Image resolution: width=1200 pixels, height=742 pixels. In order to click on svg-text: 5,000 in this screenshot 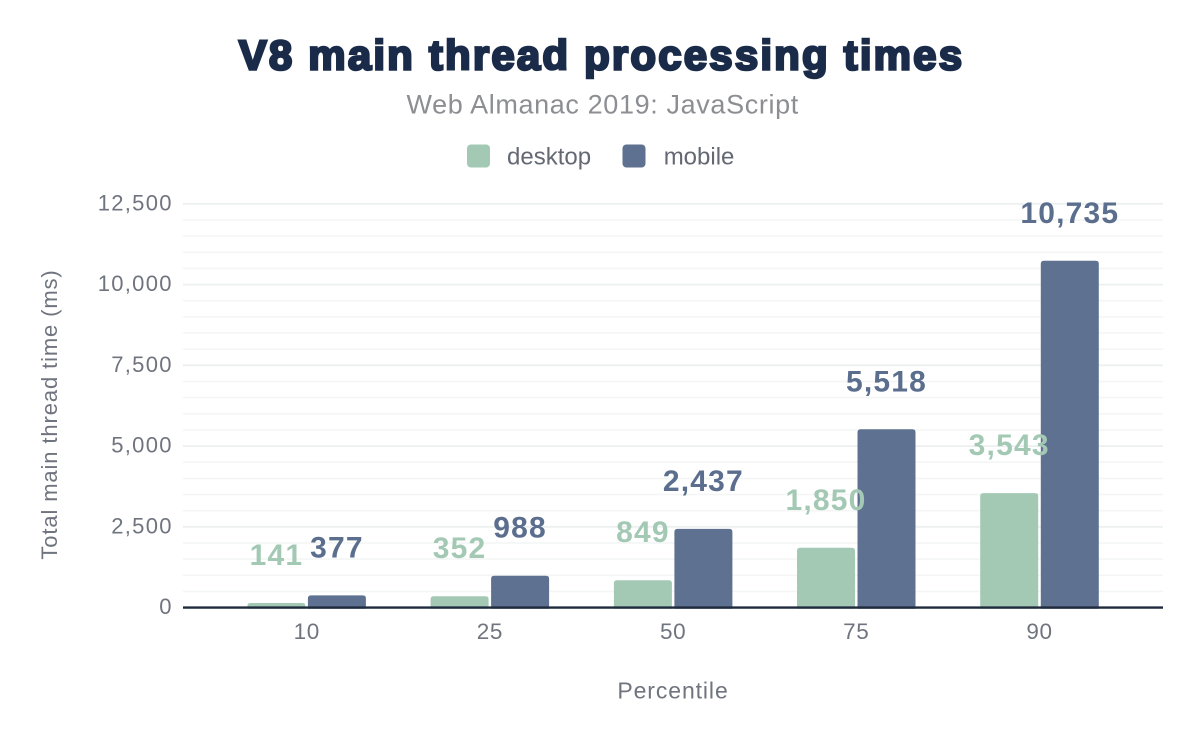, I will do `click(142, 445)`.